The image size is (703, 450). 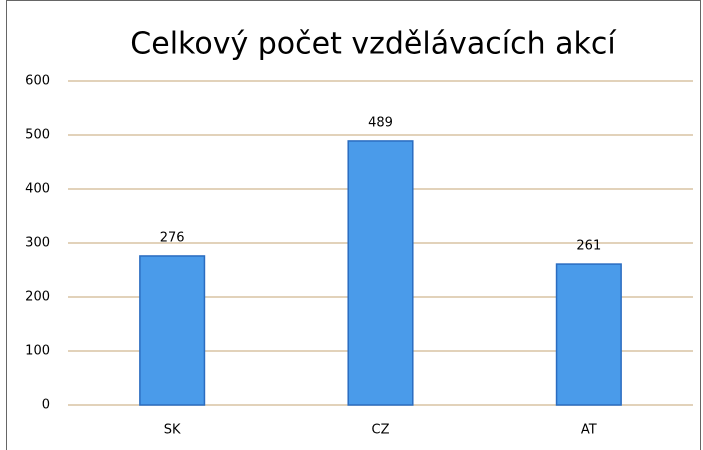 I want to click on data-label: 489, so click(x=380, y=122).